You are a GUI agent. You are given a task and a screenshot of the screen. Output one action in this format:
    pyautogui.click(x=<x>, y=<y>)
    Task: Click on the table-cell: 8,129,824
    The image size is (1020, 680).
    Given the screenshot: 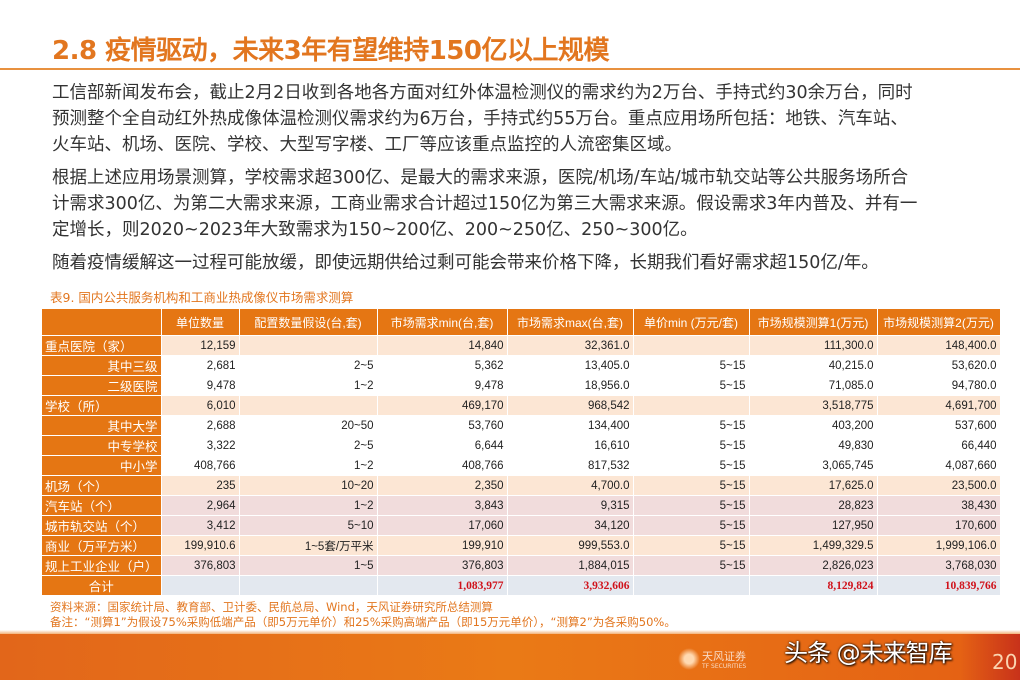 What is the action you would take?
    pyautogui.click(x=813, y=585)
    